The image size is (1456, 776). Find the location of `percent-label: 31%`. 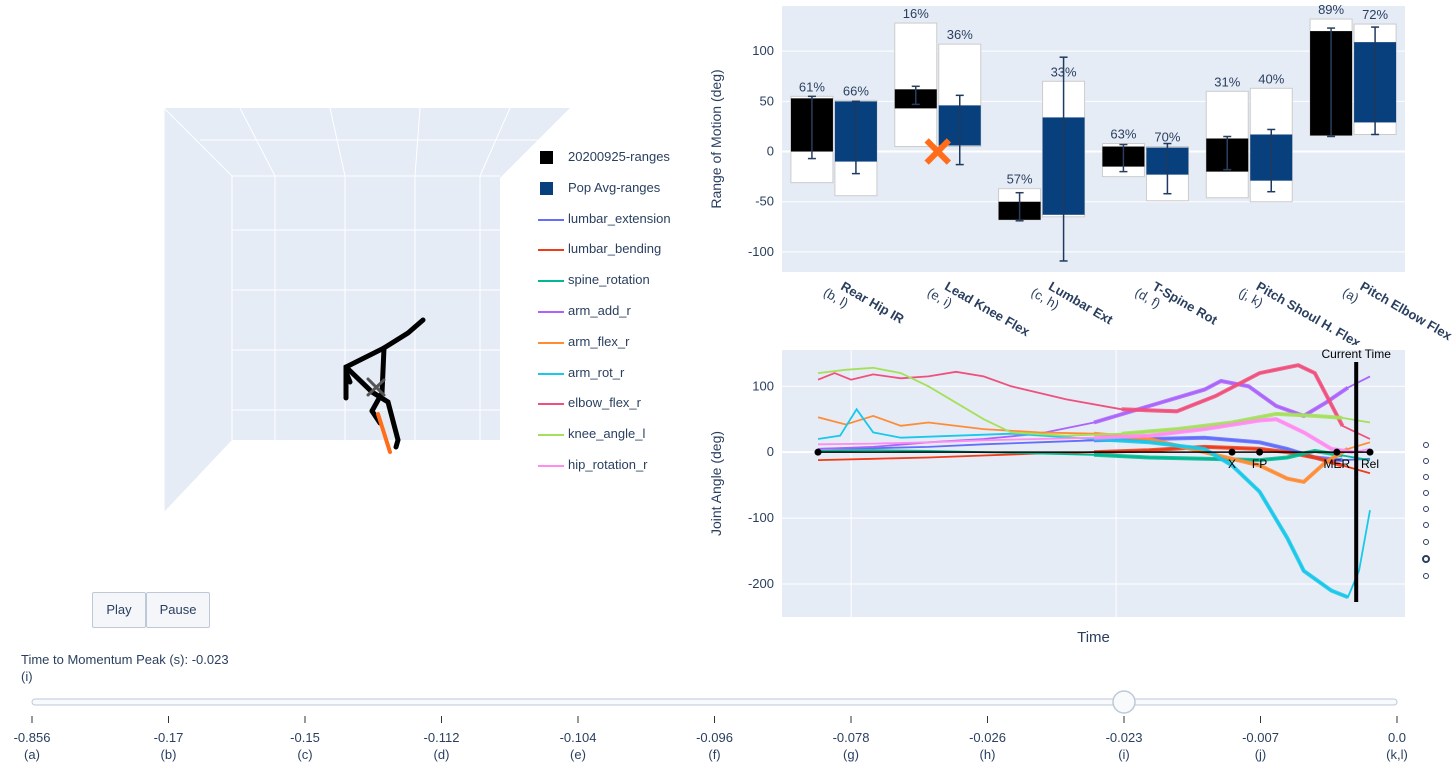

percent-label: 31% is located at coordinates (1227, 81).